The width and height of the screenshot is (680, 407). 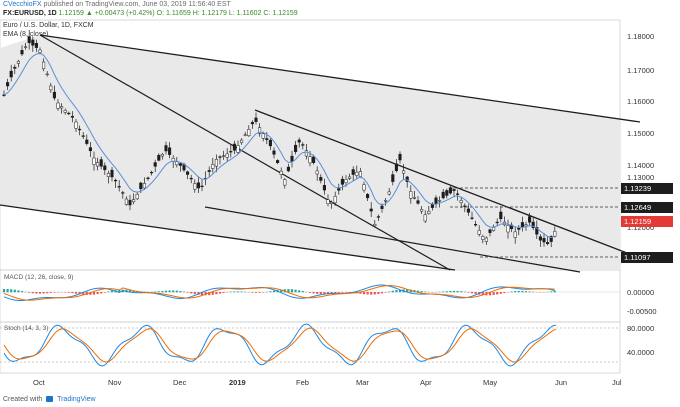 What do you see at coordinates (640, 340) in the screenshot?
I see `stoch-axis: 80.0000 40.0000` at bounding box center [640, 340].